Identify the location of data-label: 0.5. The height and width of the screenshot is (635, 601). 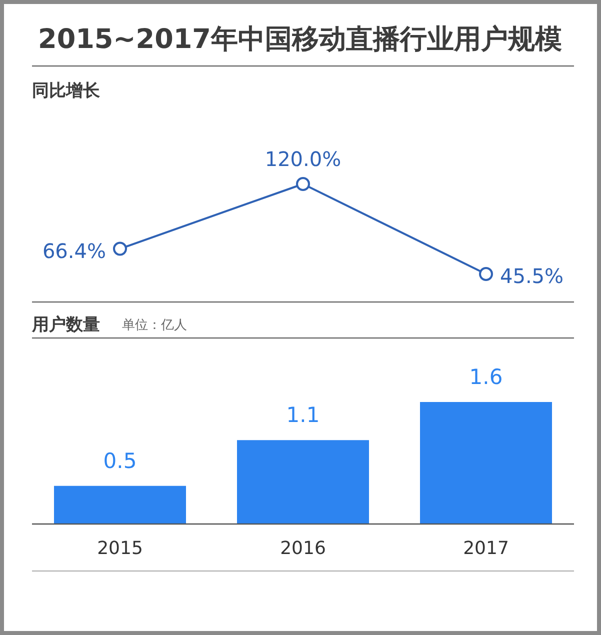
(120, 460).